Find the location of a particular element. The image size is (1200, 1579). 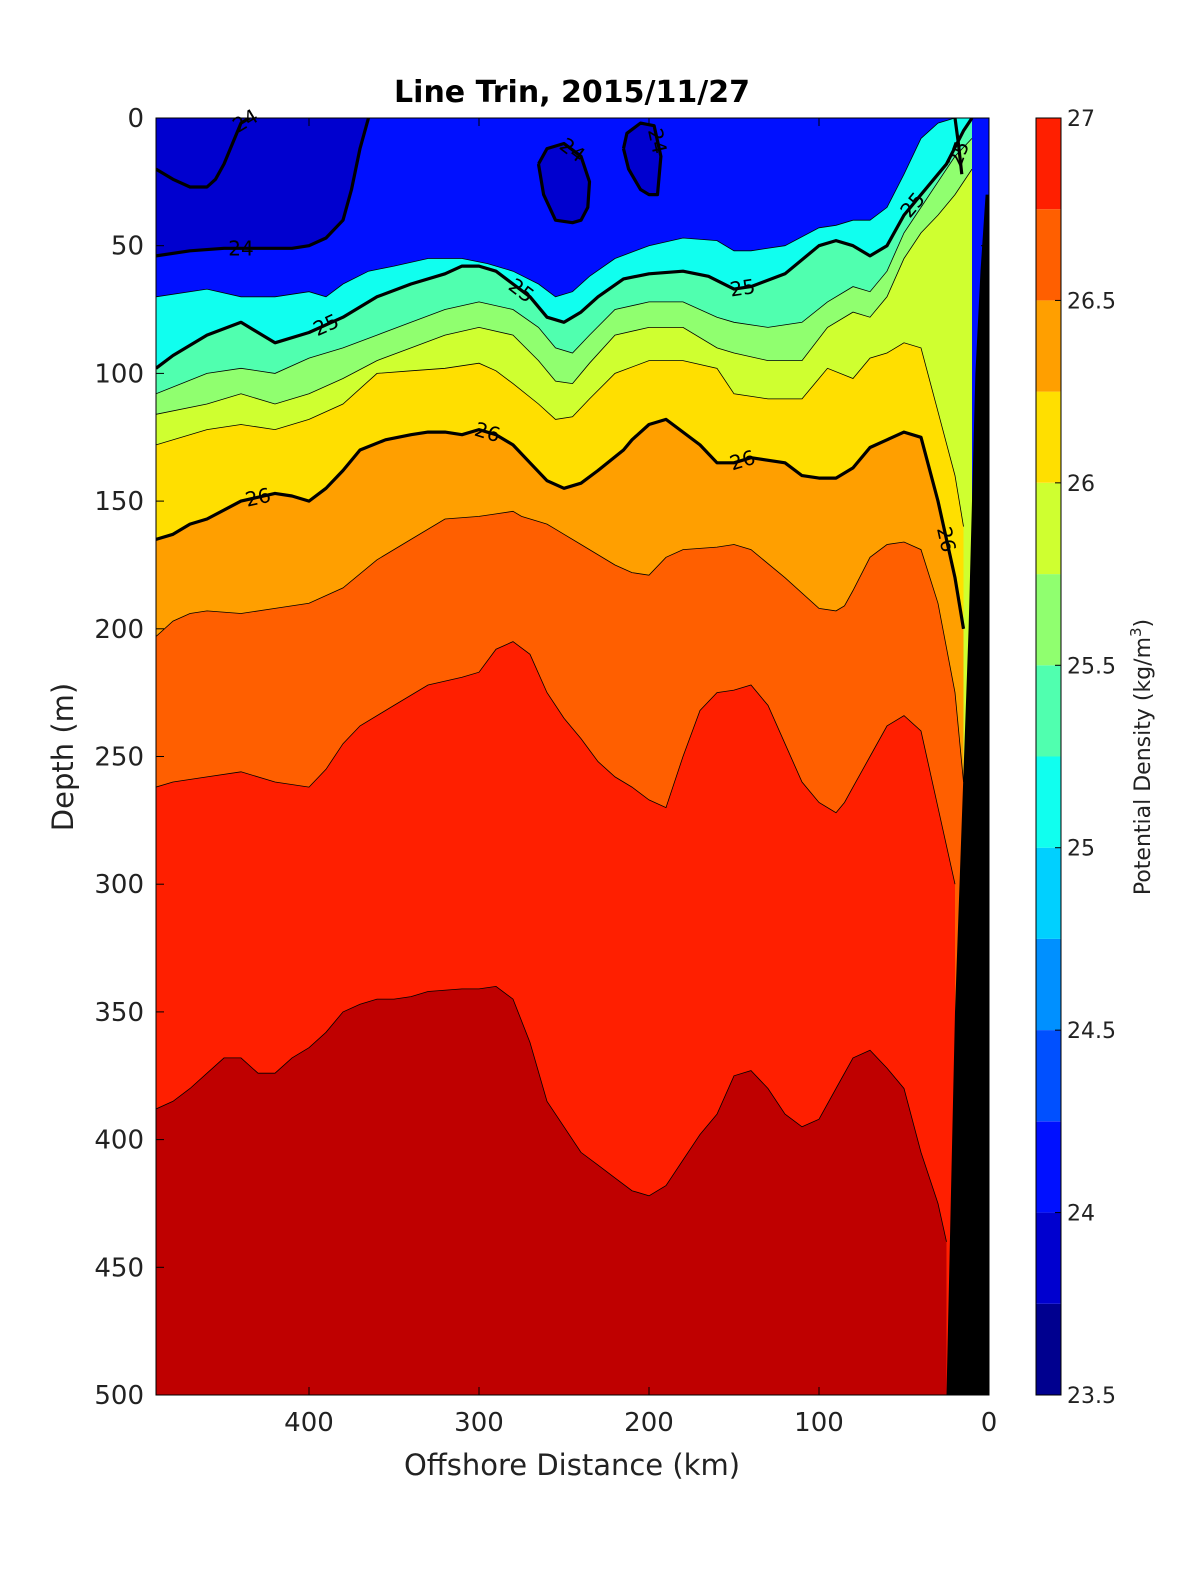

y-tick-label-300: 300 is located at coordinates (119, 885).